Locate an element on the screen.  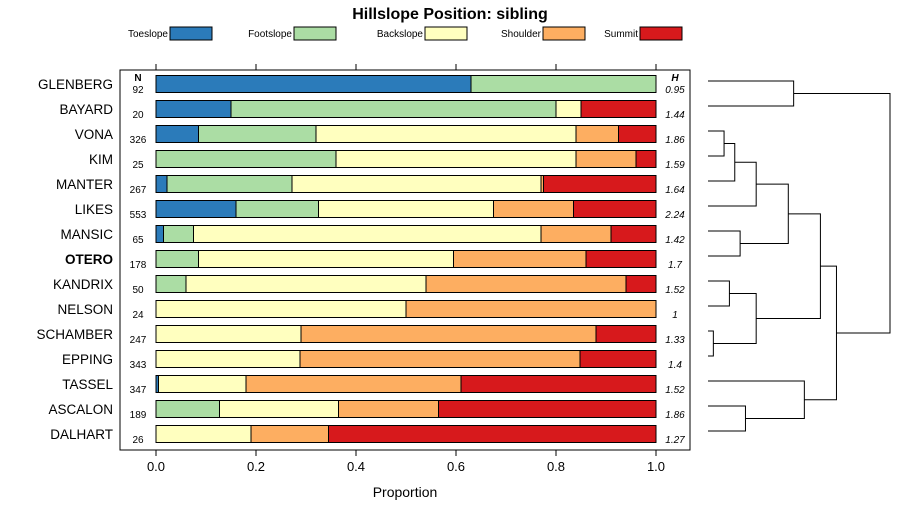
legend-label-shoulder: Shoulder is located at coordinates (521, 34).